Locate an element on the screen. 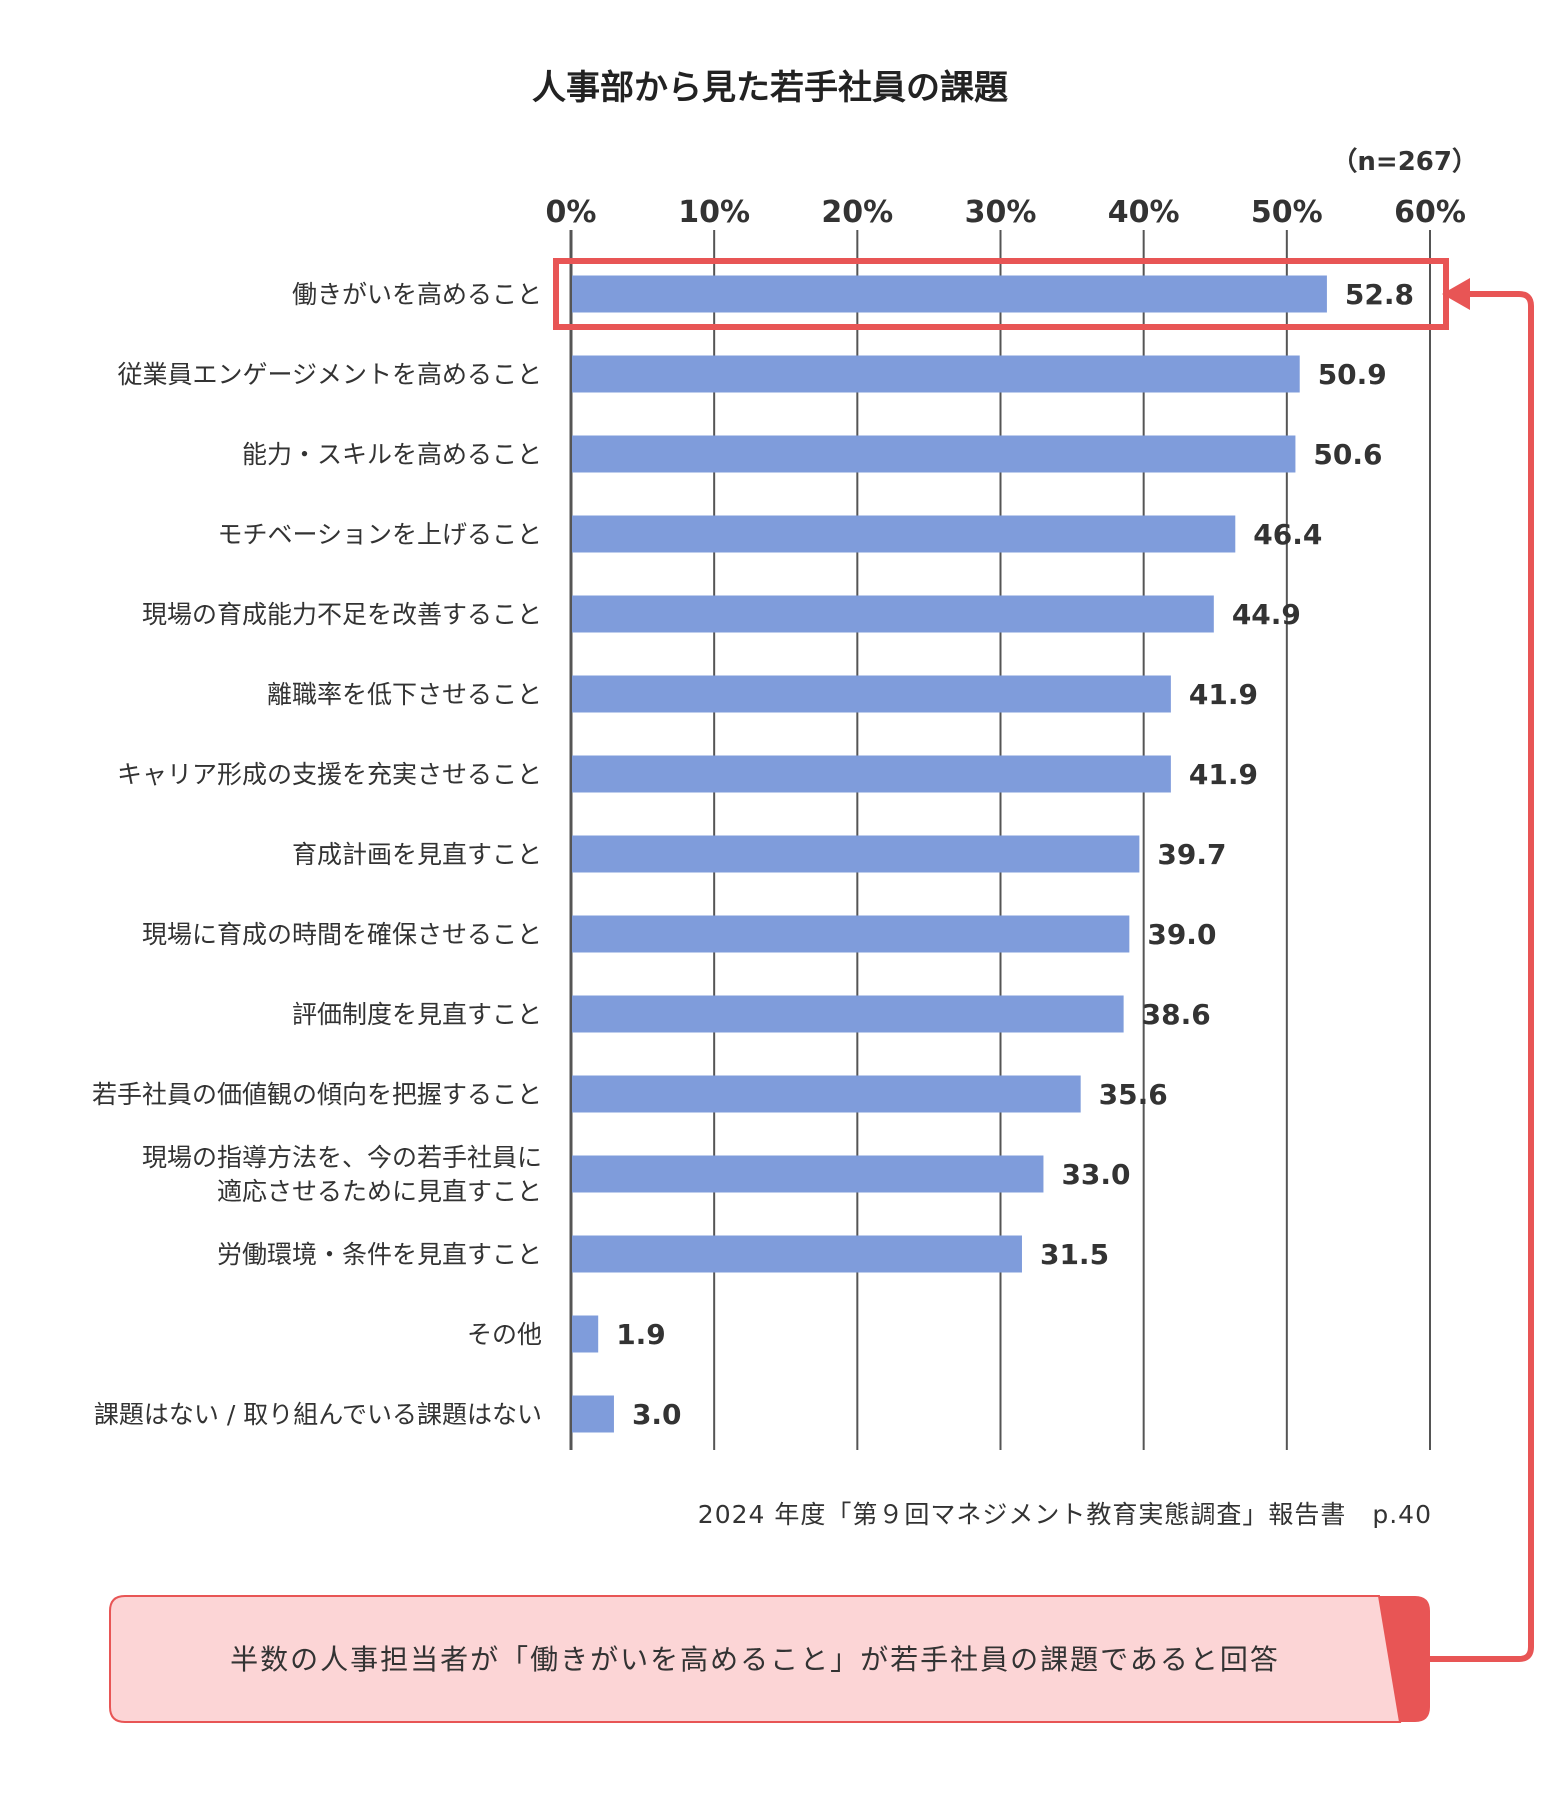  data-label: 50.9 is located at coordinates (1352, 374).